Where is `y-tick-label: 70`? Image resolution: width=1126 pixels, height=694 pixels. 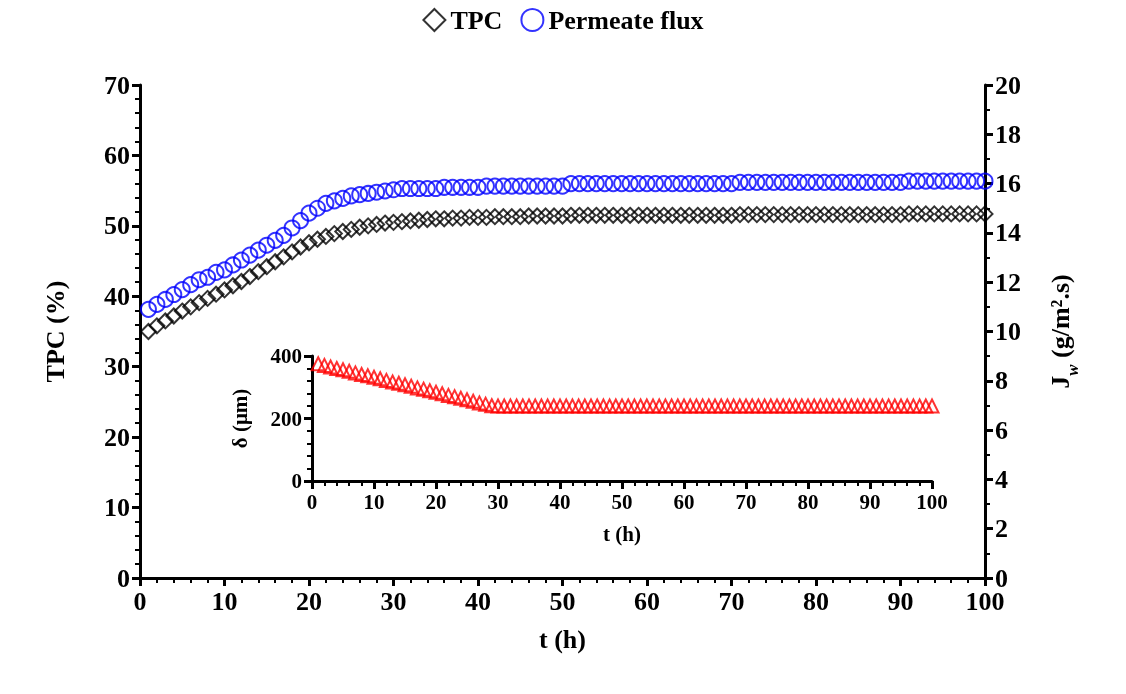
y-tick-label: 70 is located at coordinates (117, 85).